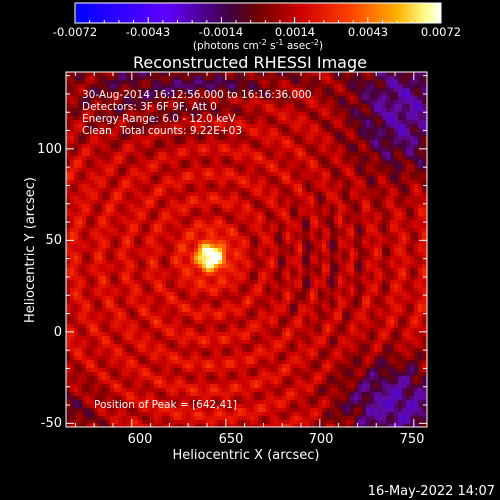 The height and width of the screenshot is (500, 500). I want to click on x-tick-label-650: 650, so click(231, 439).